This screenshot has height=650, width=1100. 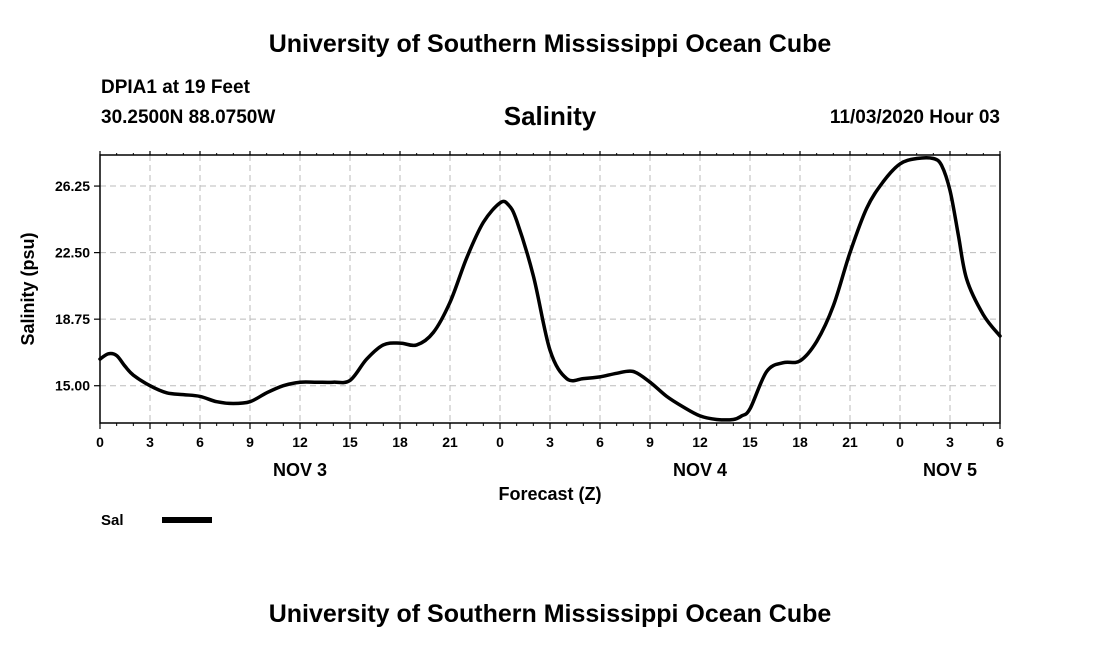 I want to click on day-label: NOV 3, so click(x=300, y=470).